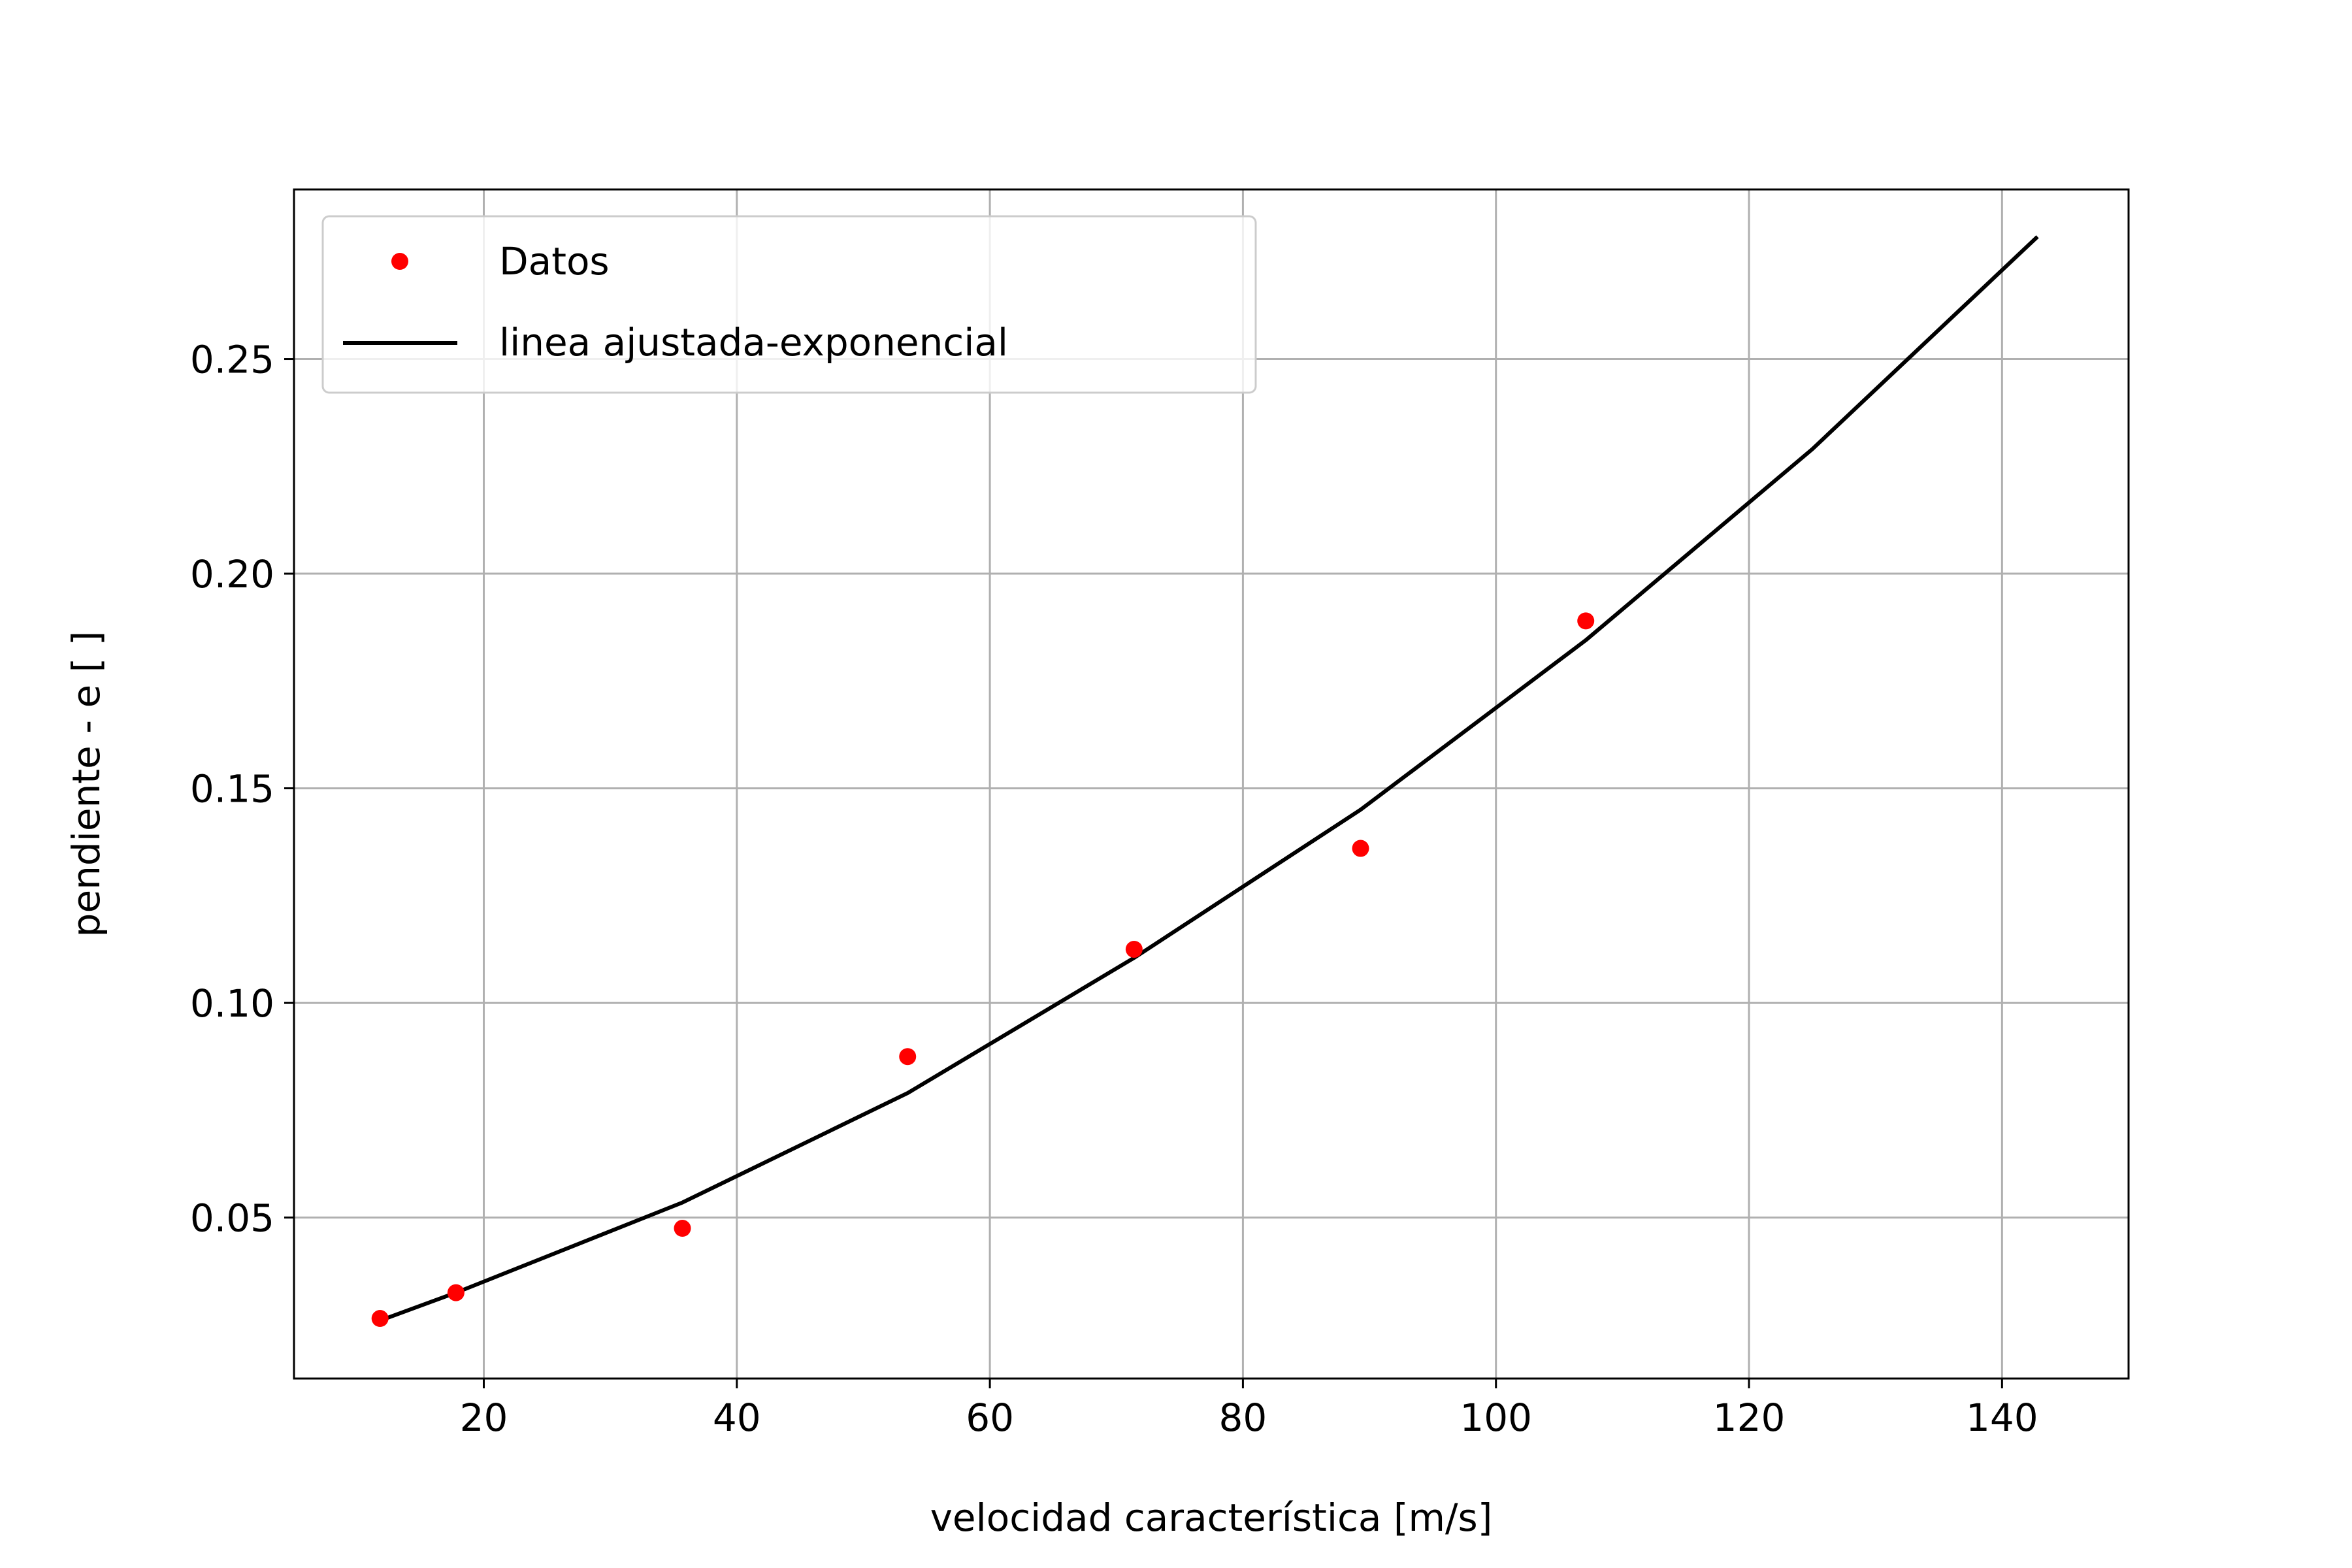 Image resolution: width=2352 pixels, height=1568 pixels. What do you see at coordinates (1243, 1418) in the screenshot?
I see `x-tick-label: 80` at bounding box center [1243, 1418].